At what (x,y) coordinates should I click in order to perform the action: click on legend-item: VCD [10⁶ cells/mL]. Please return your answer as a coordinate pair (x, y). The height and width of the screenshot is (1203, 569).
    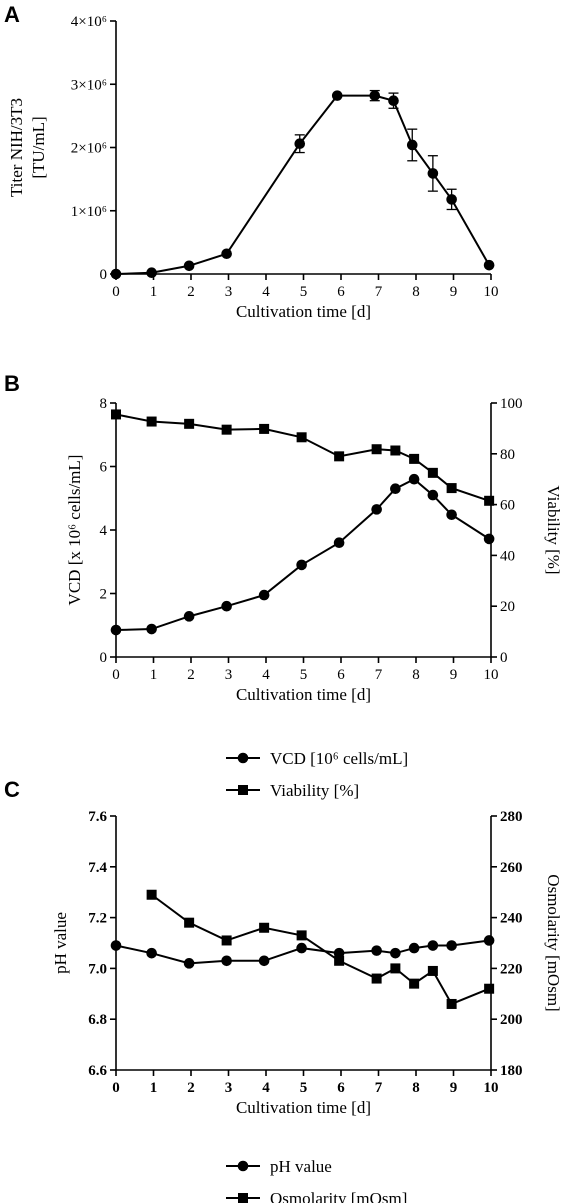
    Looking at the image, I should click on (317, 758).